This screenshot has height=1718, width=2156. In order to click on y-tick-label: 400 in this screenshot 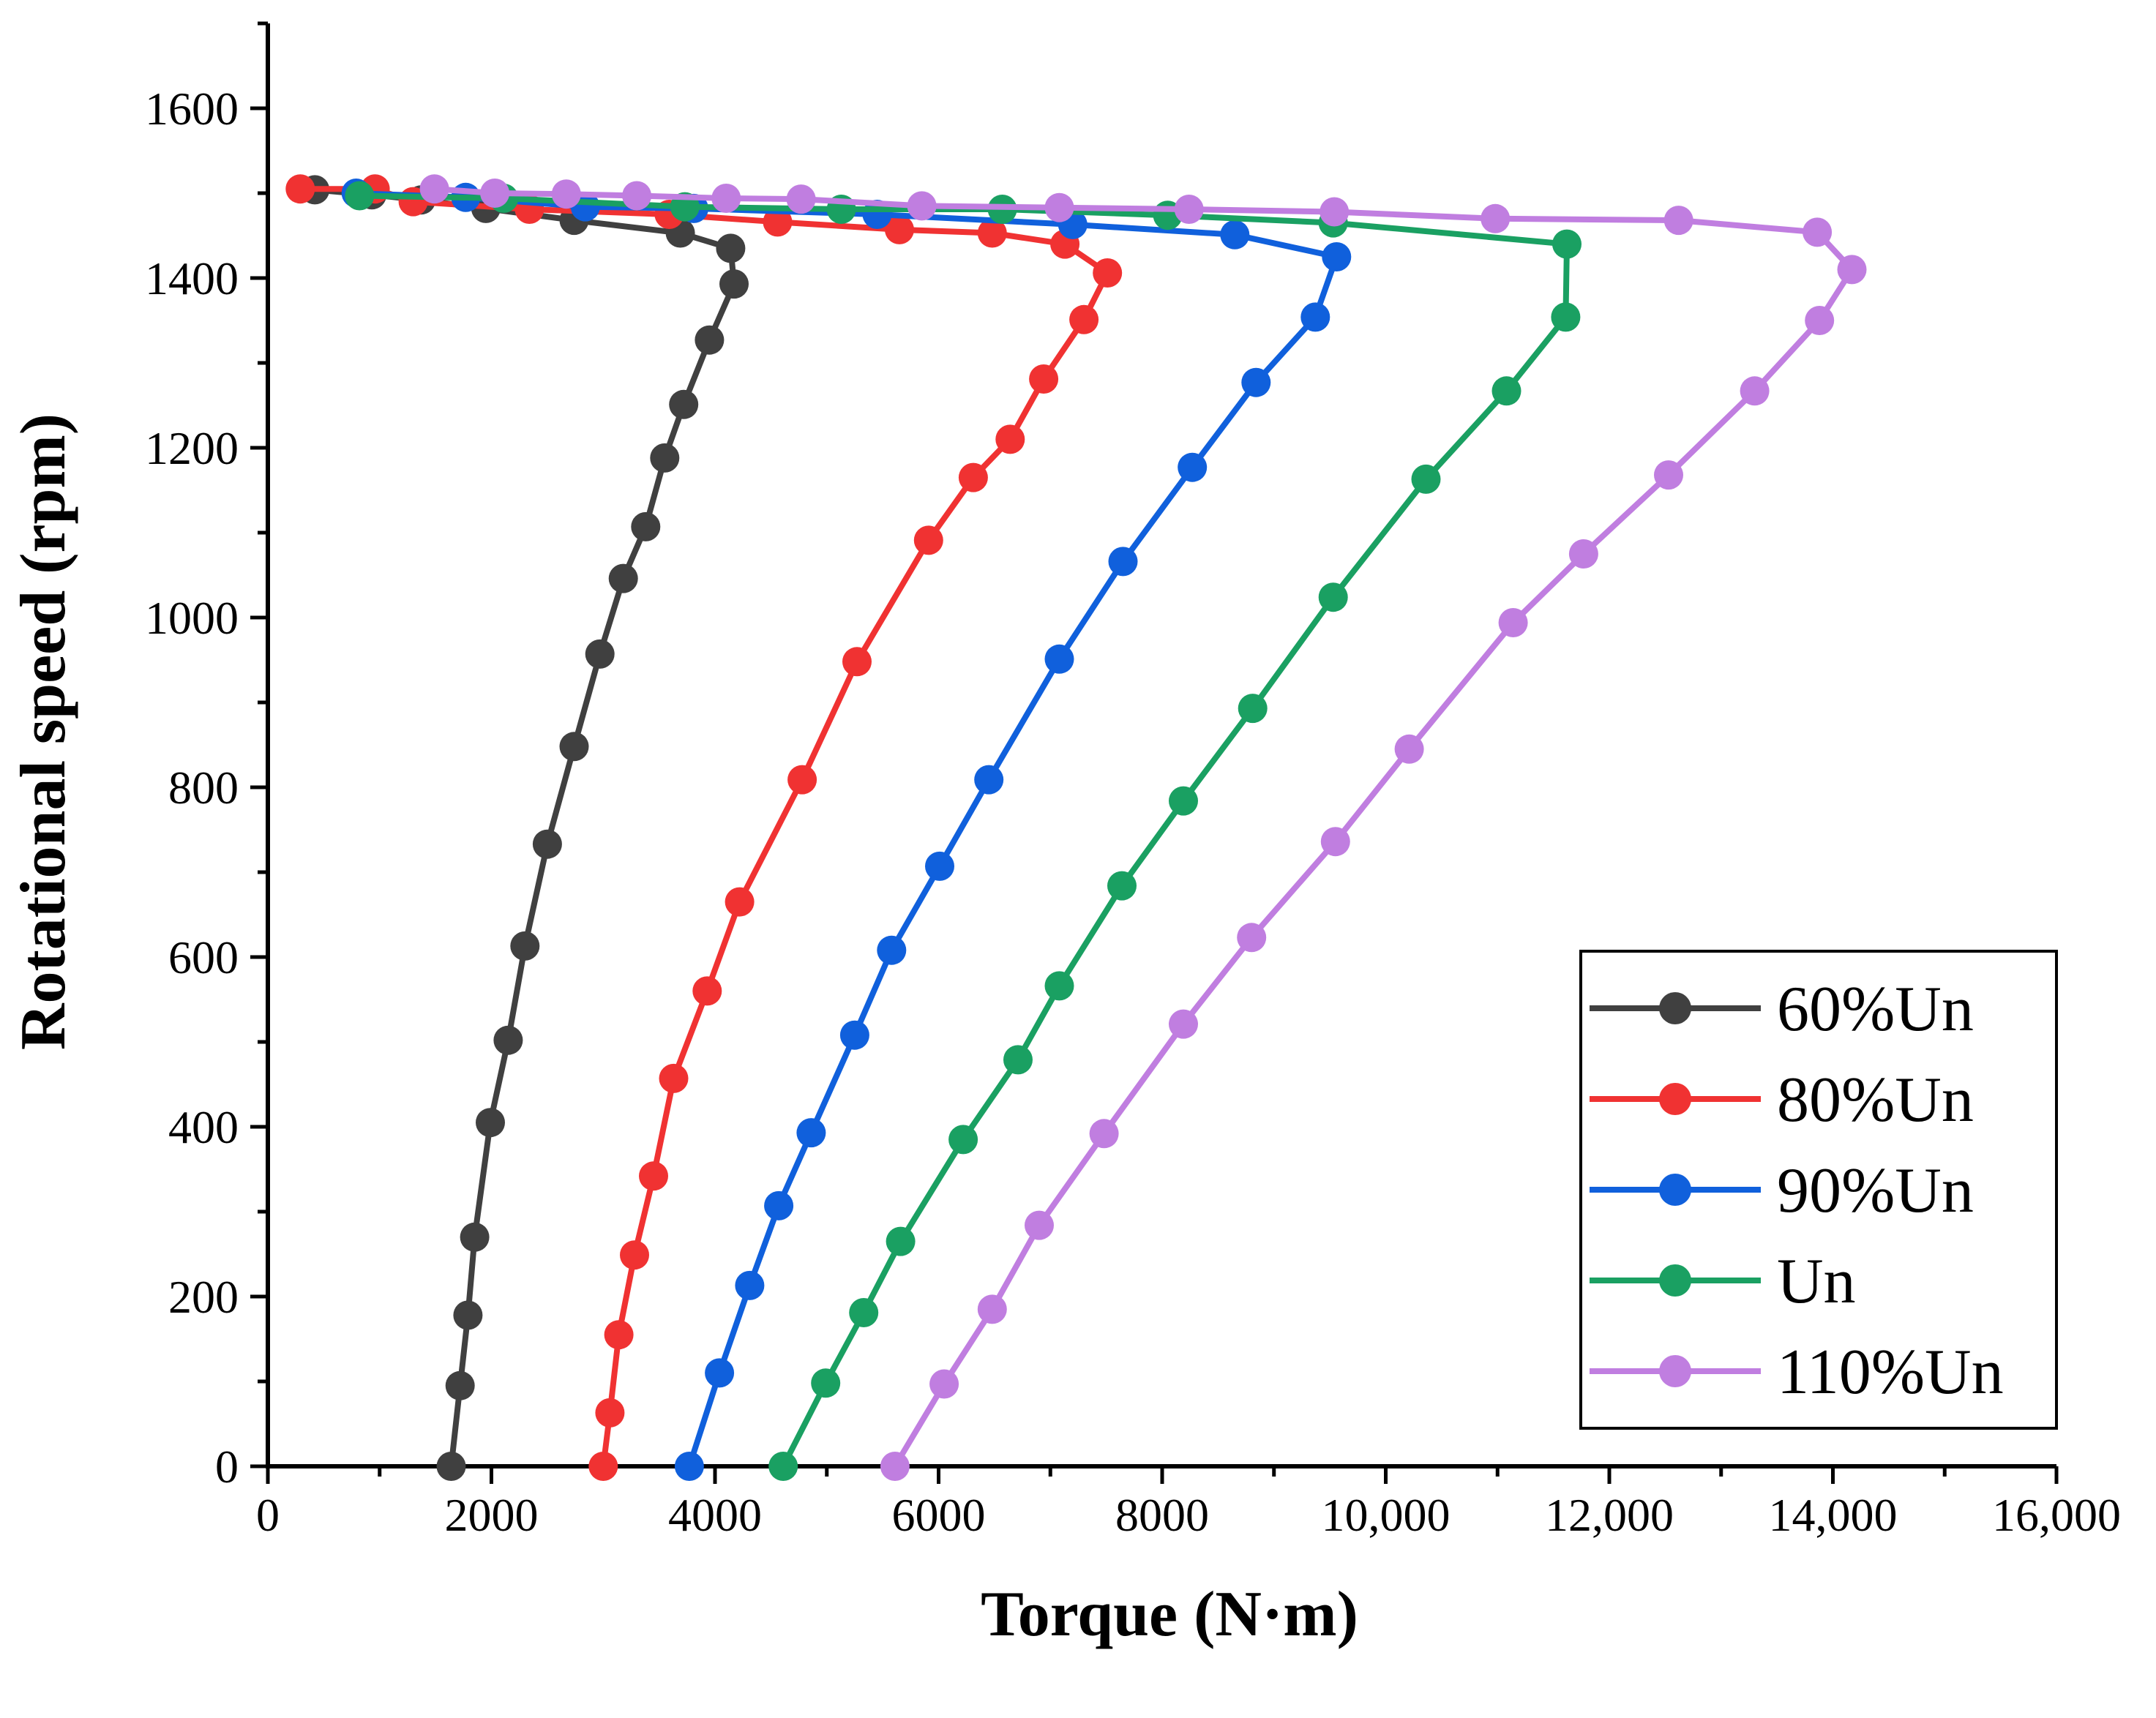, I will do `click(203, 1127)`.